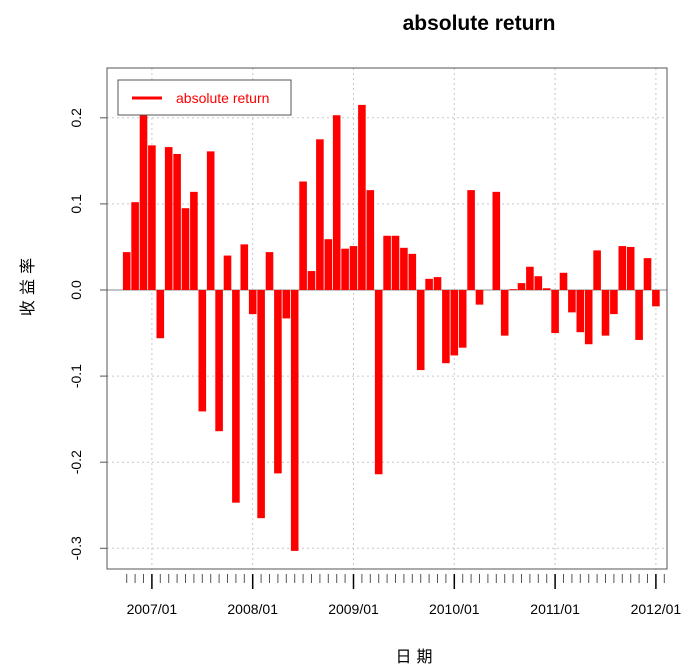 The image size is (693, 669). What do you see at coordinates (353, 609) in the screenshot?
I see `x-tick-label: 2009/01` at bounding box center [353, 609].